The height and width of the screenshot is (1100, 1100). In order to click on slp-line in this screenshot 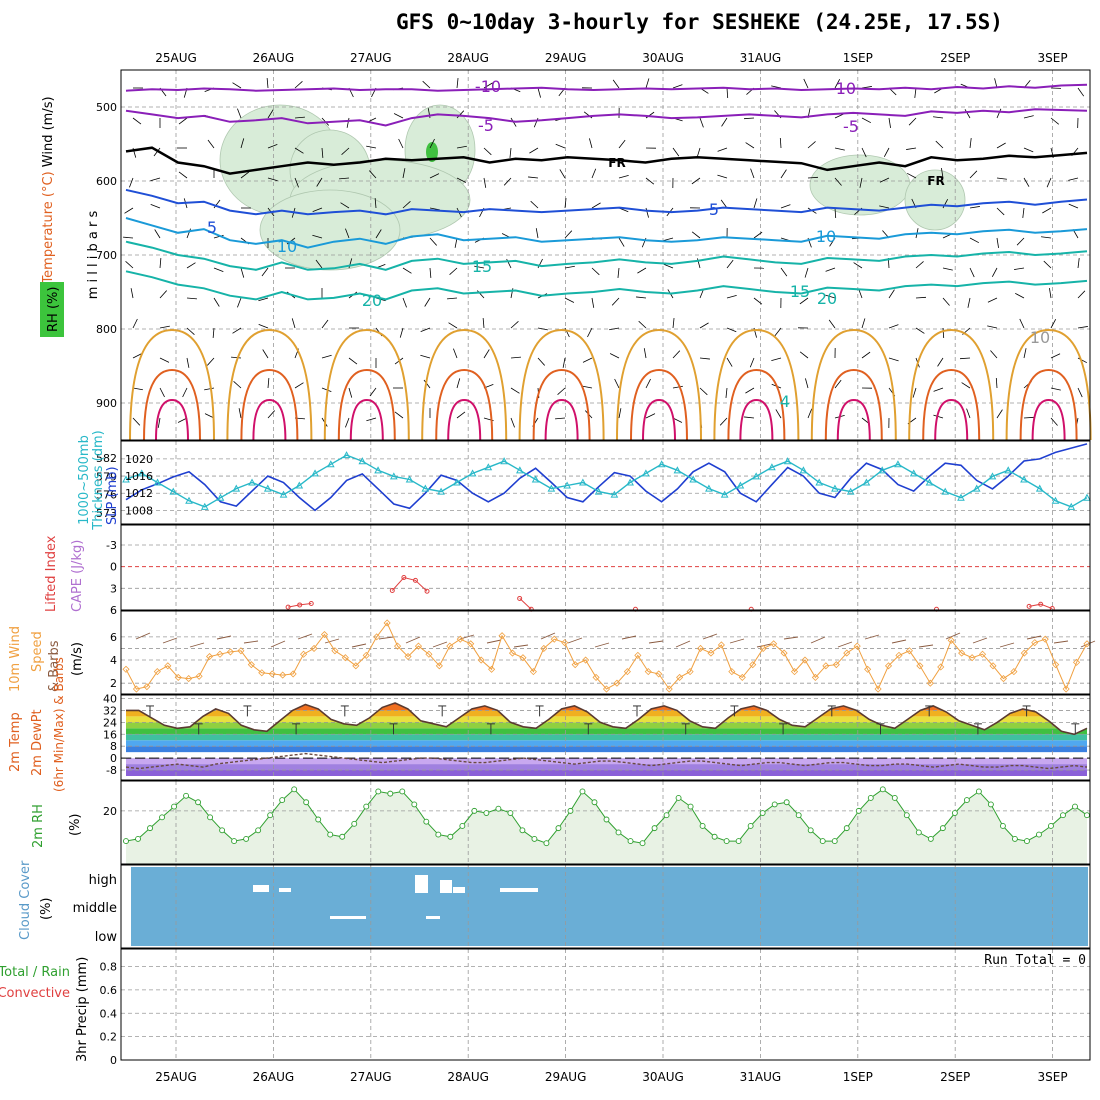, I will do `click(606, 477)`.